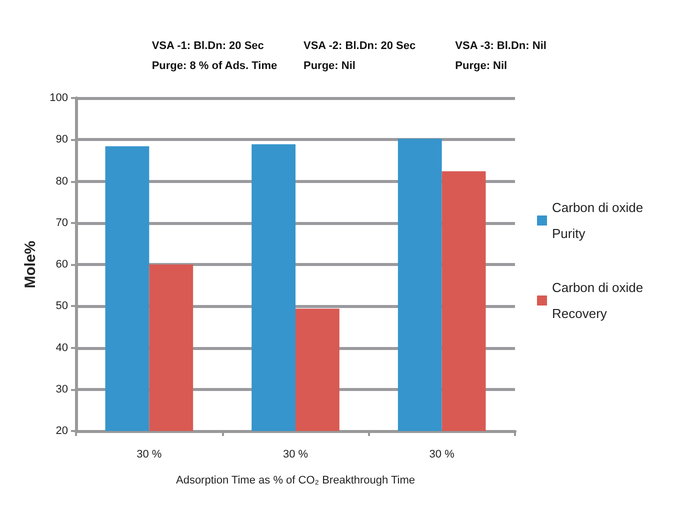 The height and width of the screenshot is (521, 683). What do you see at coordinates (599, 300) in the screenshot?
I see `legend-label: Carbon di oxide Recovery` at bounding box center [599, 300].